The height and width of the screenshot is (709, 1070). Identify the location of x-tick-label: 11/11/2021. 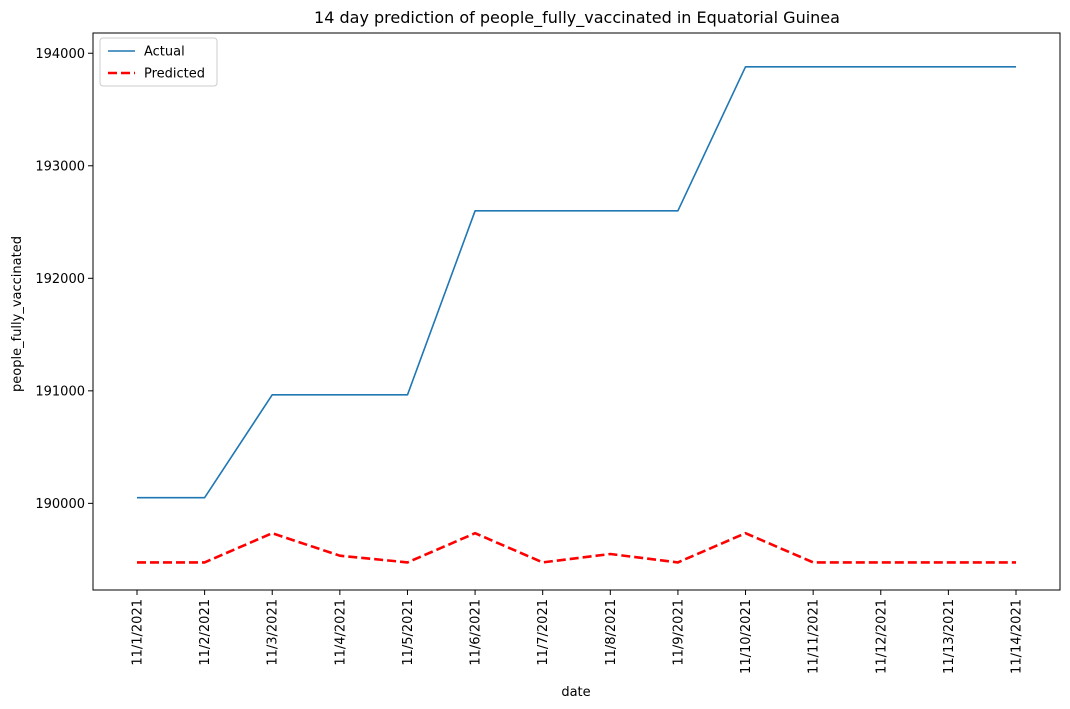
(814, 636).